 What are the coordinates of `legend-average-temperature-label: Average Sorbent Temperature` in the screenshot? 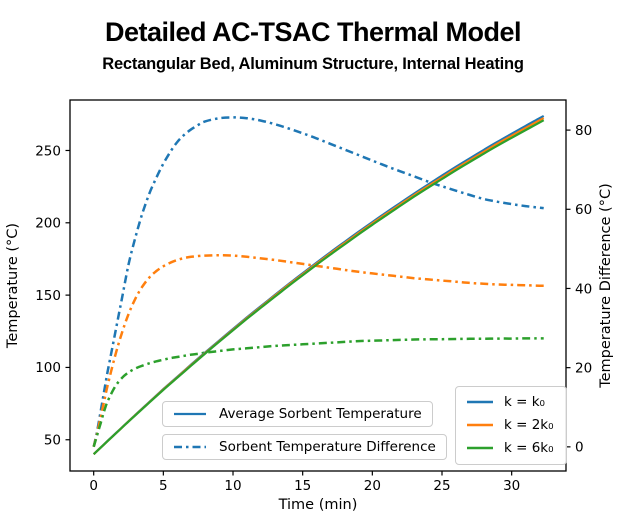 It's located at (320, 414).